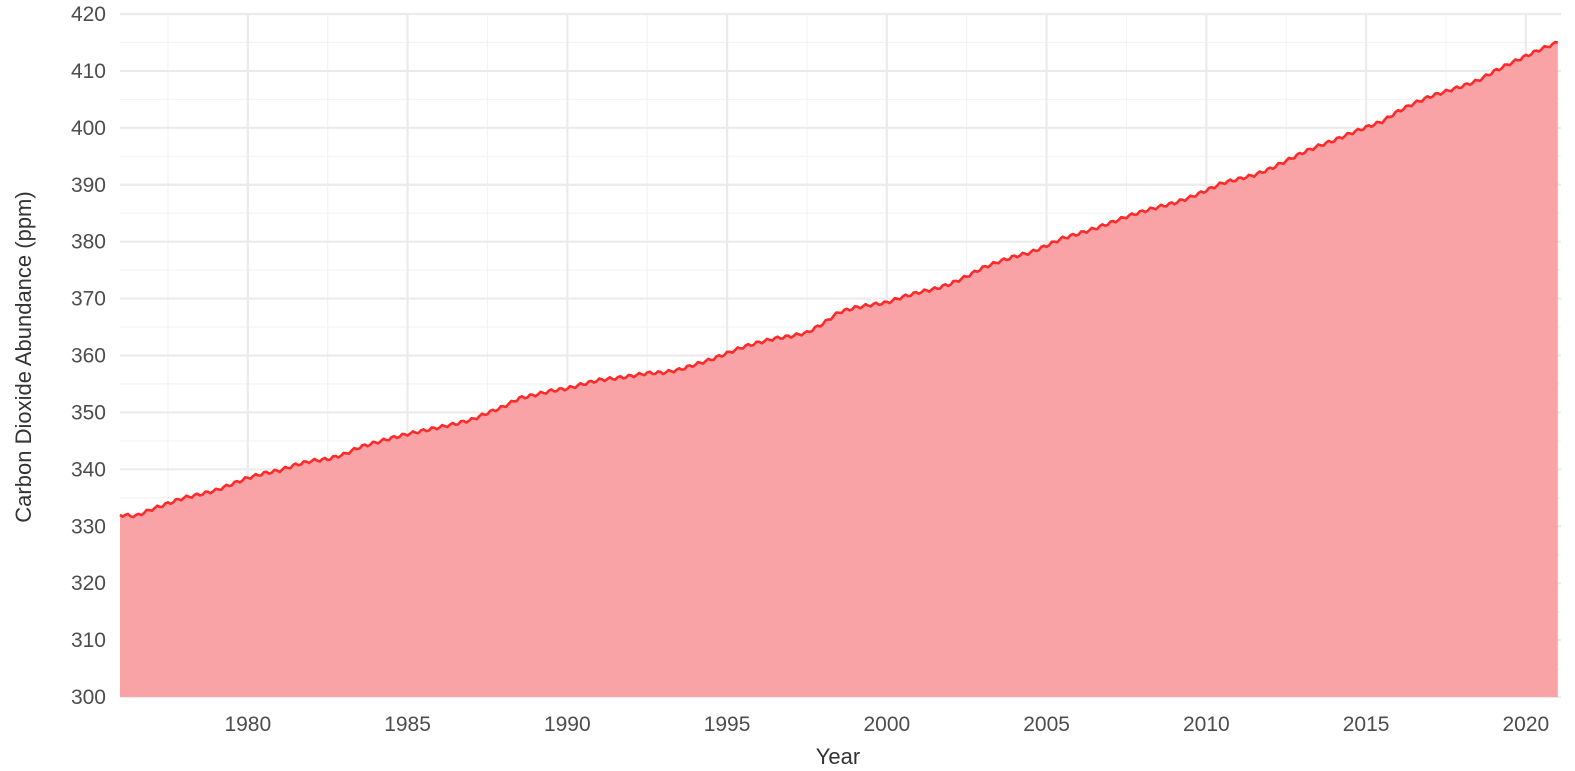  I want to click on x-tick-label: 2015, so click(1366, 724).